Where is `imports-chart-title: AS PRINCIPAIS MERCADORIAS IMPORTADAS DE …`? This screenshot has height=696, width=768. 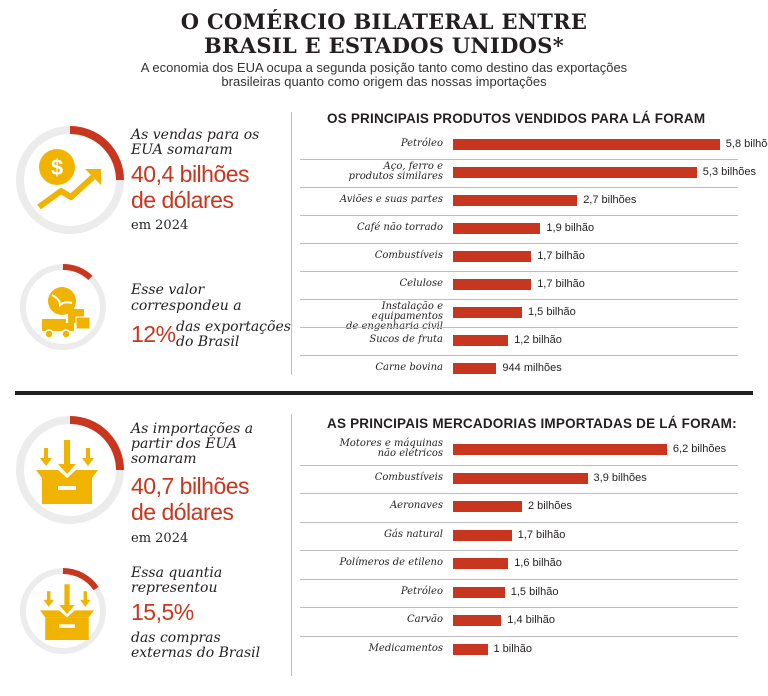 imports-chart-title: AS PRINCIPAIS MERCADORIAS IMPORTADAS DE … is located at coordinates (532, 423).